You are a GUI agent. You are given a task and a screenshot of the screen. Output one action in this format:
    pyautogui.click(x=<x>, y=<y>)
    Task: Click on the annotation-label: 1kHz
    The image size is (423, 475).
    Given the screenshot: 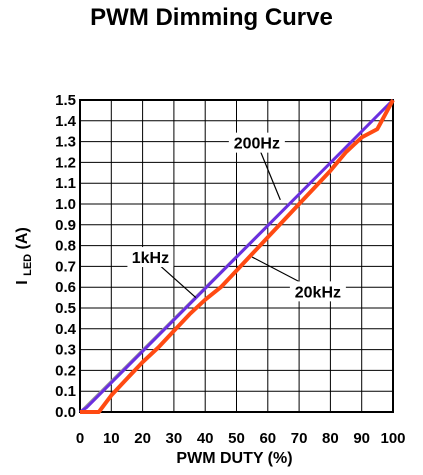 What is the action you would take?
    pyautogui.click(x=150, y=258)
    